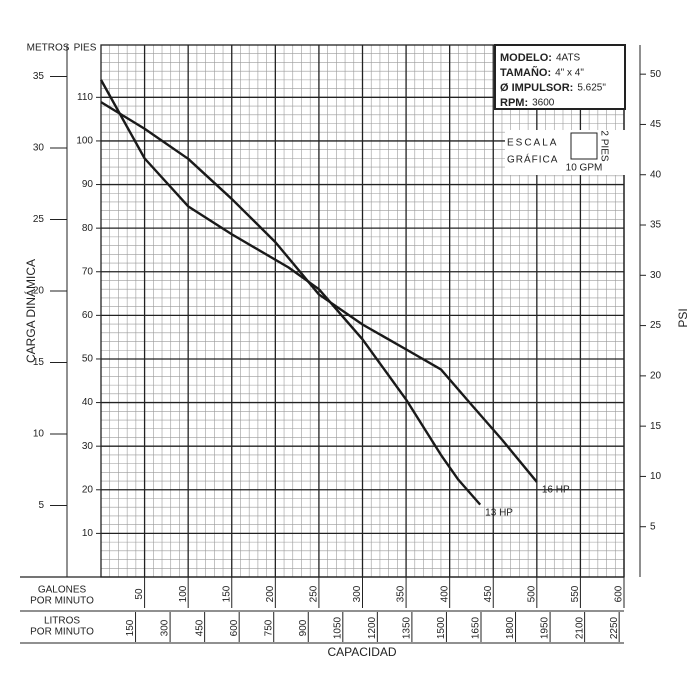 This screenshot has height=700, width=700. Describe the element at coordinates (499, 512) in the screenshot. I see `series-label: 13 HP` at that location.